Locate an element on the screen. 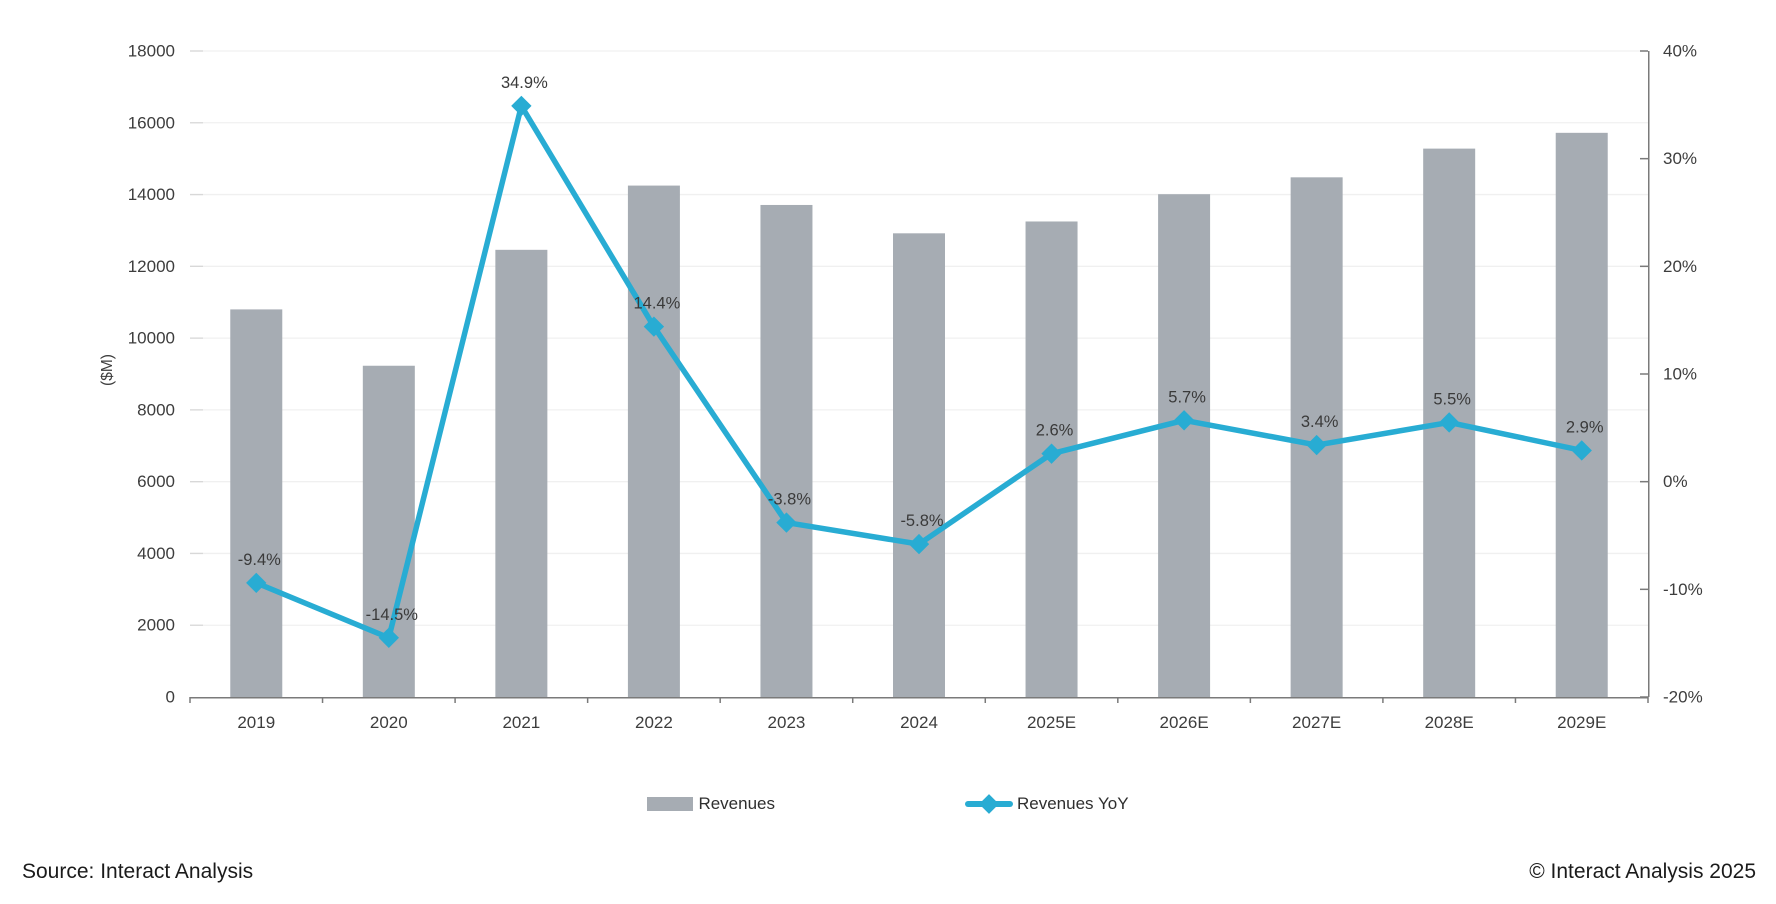  line-swatch-icon is located at coordinates (989, 804).